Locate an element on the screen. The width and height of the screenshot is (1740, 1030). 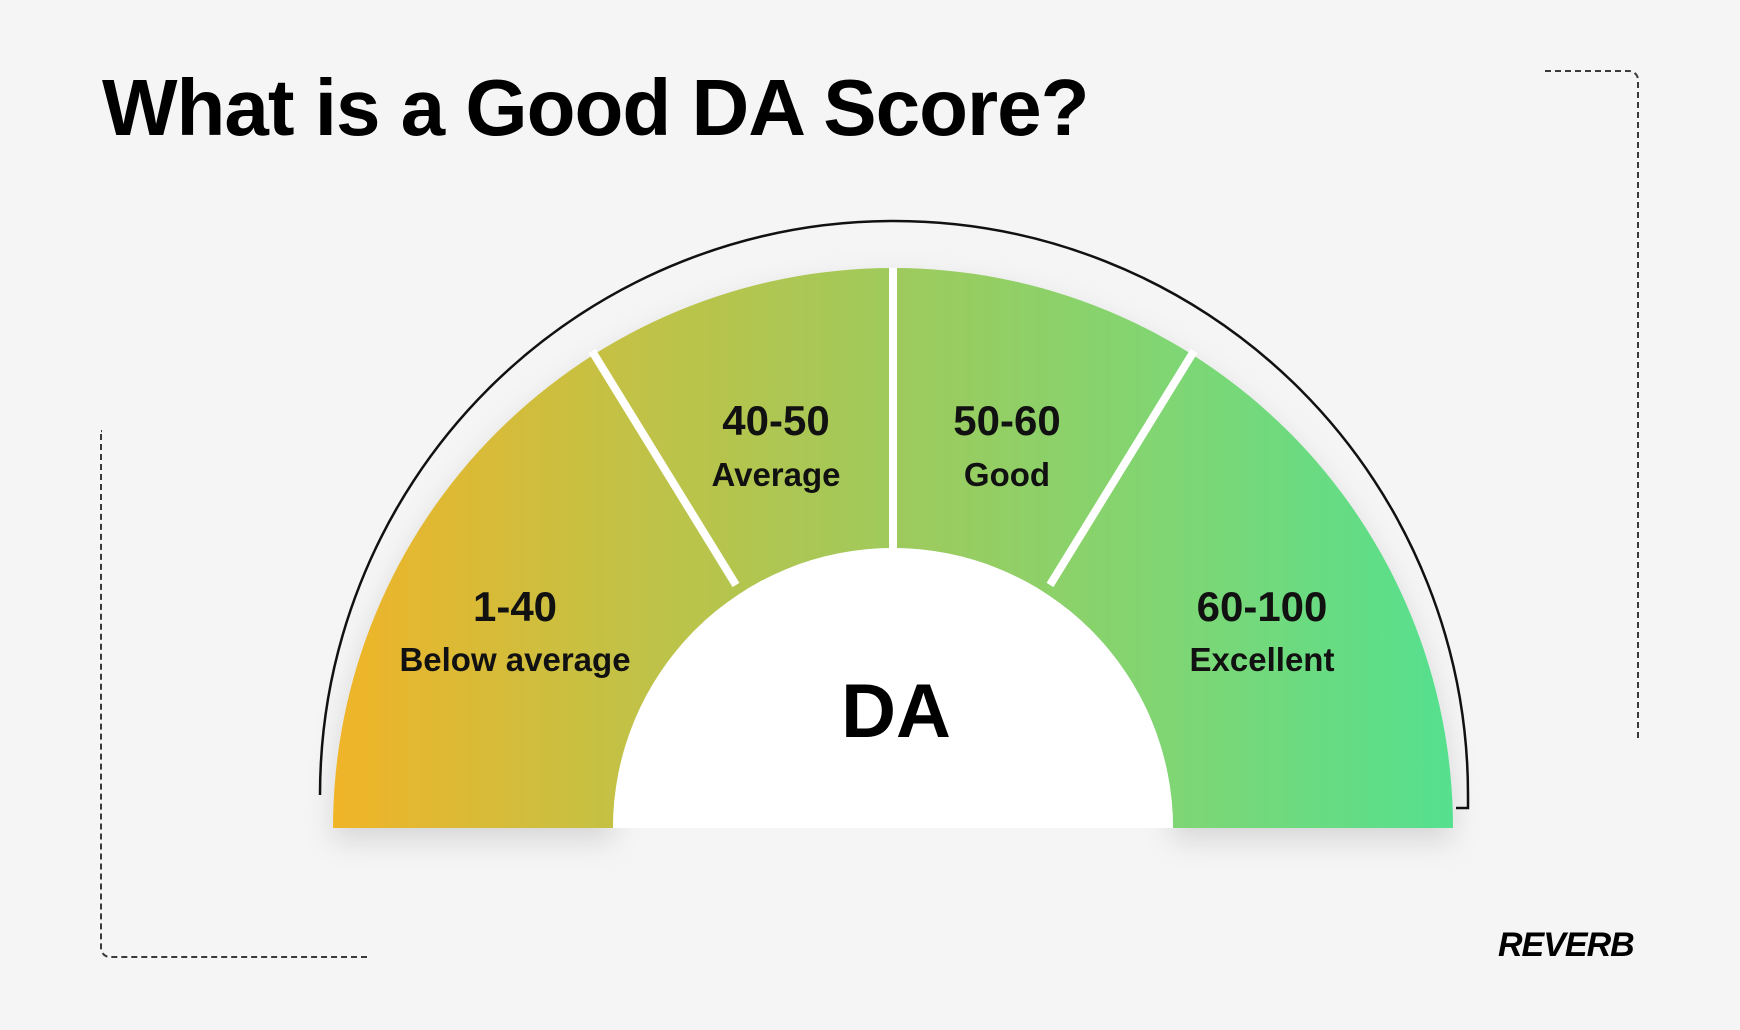
segment-label-below-average: Below average is located at coordinates (514, 659).